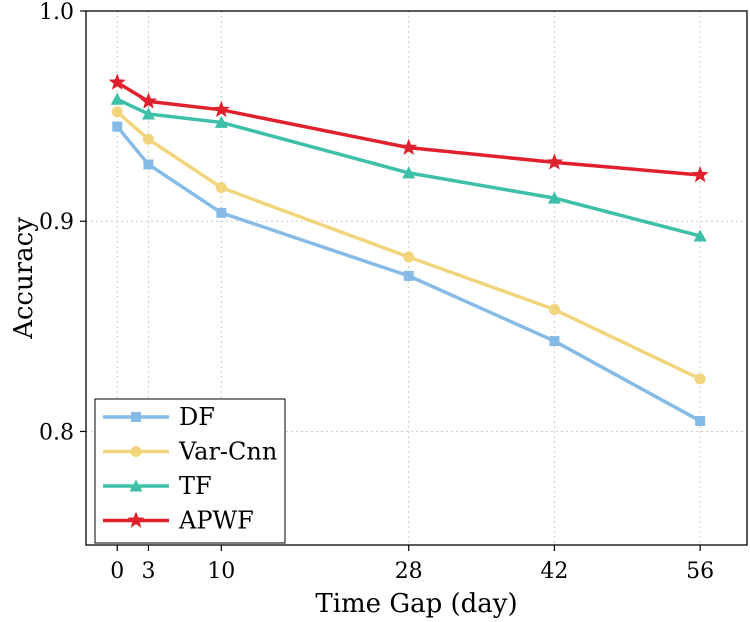  Describe the element at coordinates (56, 222) in the screenshot. I see `y-tick-label: 0.9` at that location.